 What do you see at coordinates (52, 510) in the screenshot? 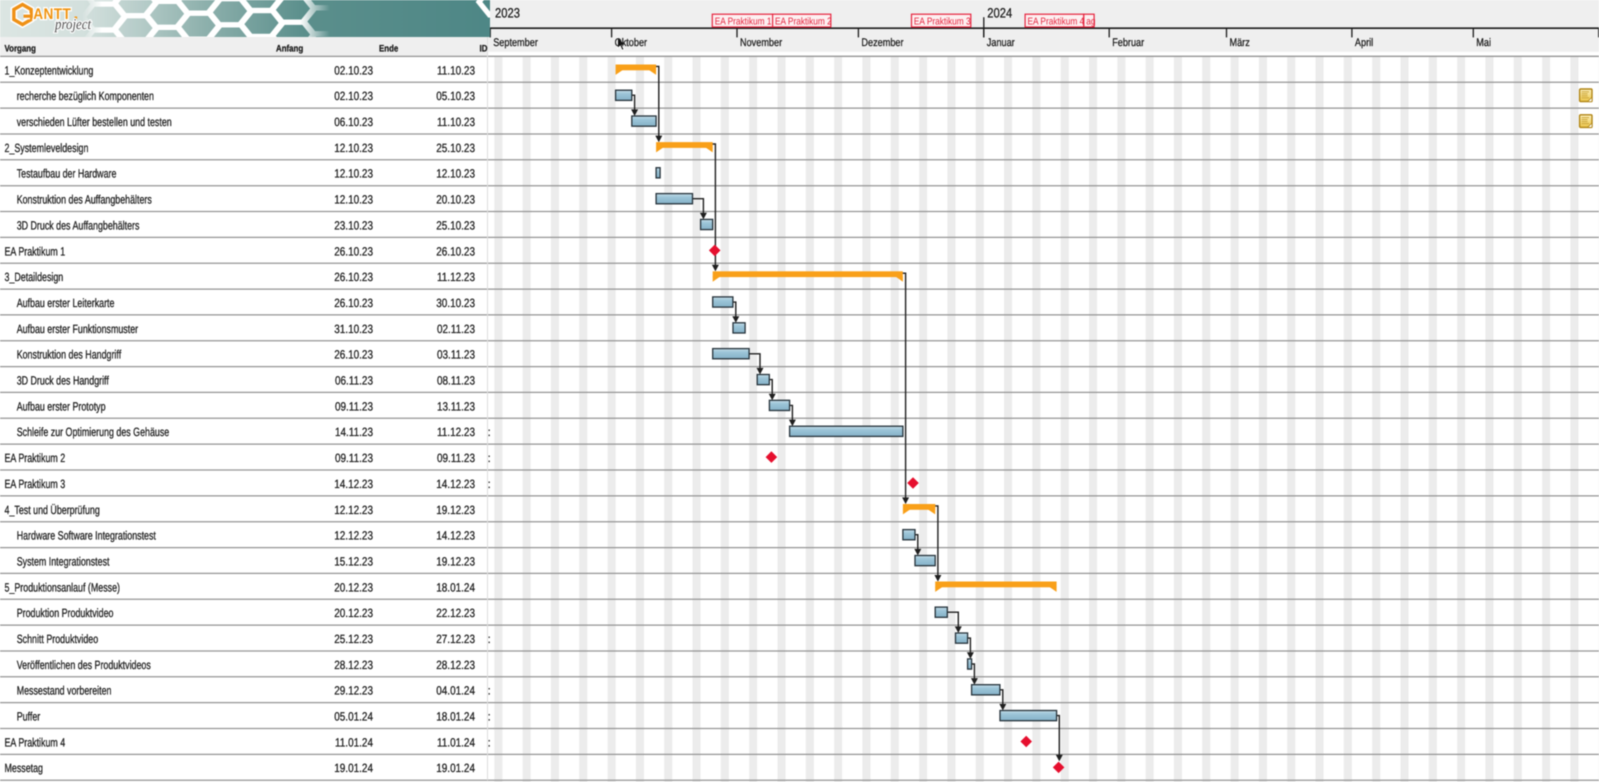
I see `svg-text: 4_Test und Überprüfung` at bounding box center [52, 510].